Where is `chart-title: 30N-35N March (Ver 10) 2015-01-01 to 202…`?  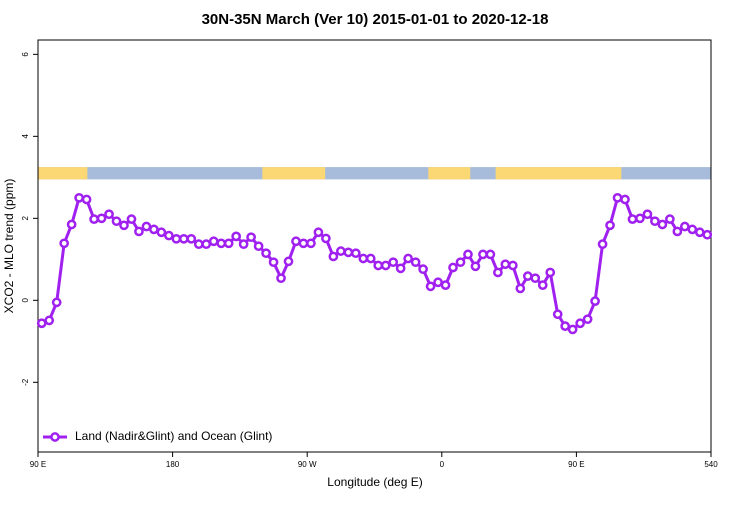
chart-title: 30N-35N March (Ver 10) 2015-01-01 to 202… is located at coordinates (375, 19).